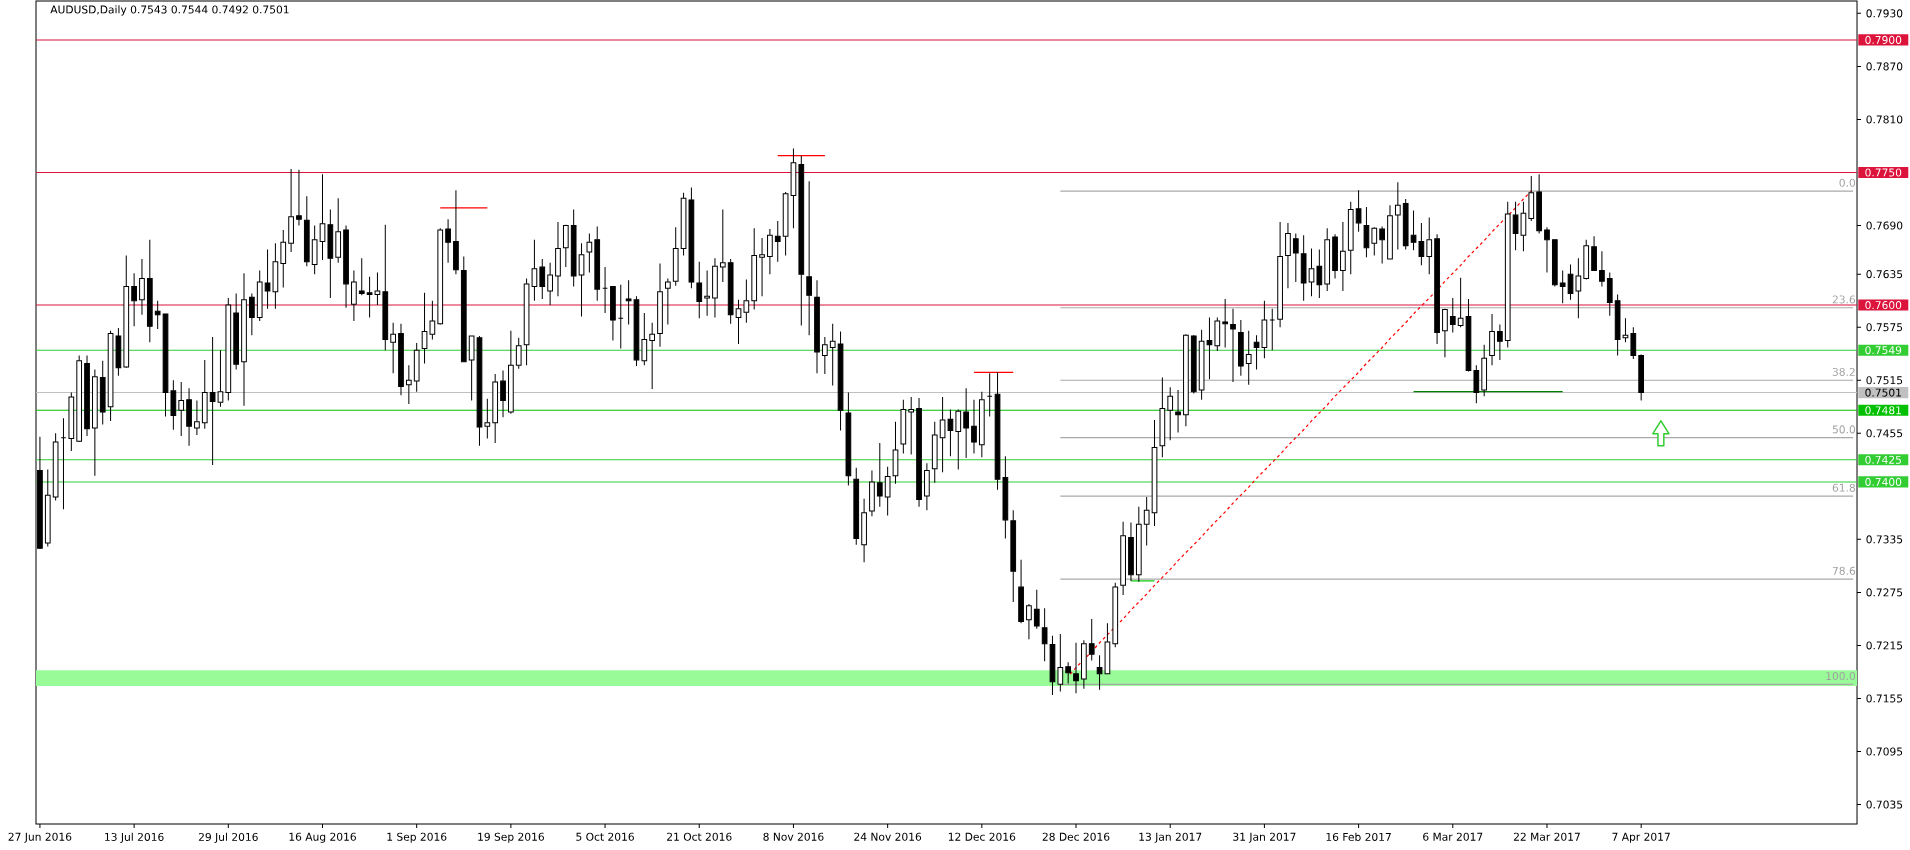 The width and height of the screenshot is (1910, 850). What do you see at coordinates (1883, 481) in the screenshot?
I see `ref-line-label: 0.7400` at bounding box center [1883, 481].